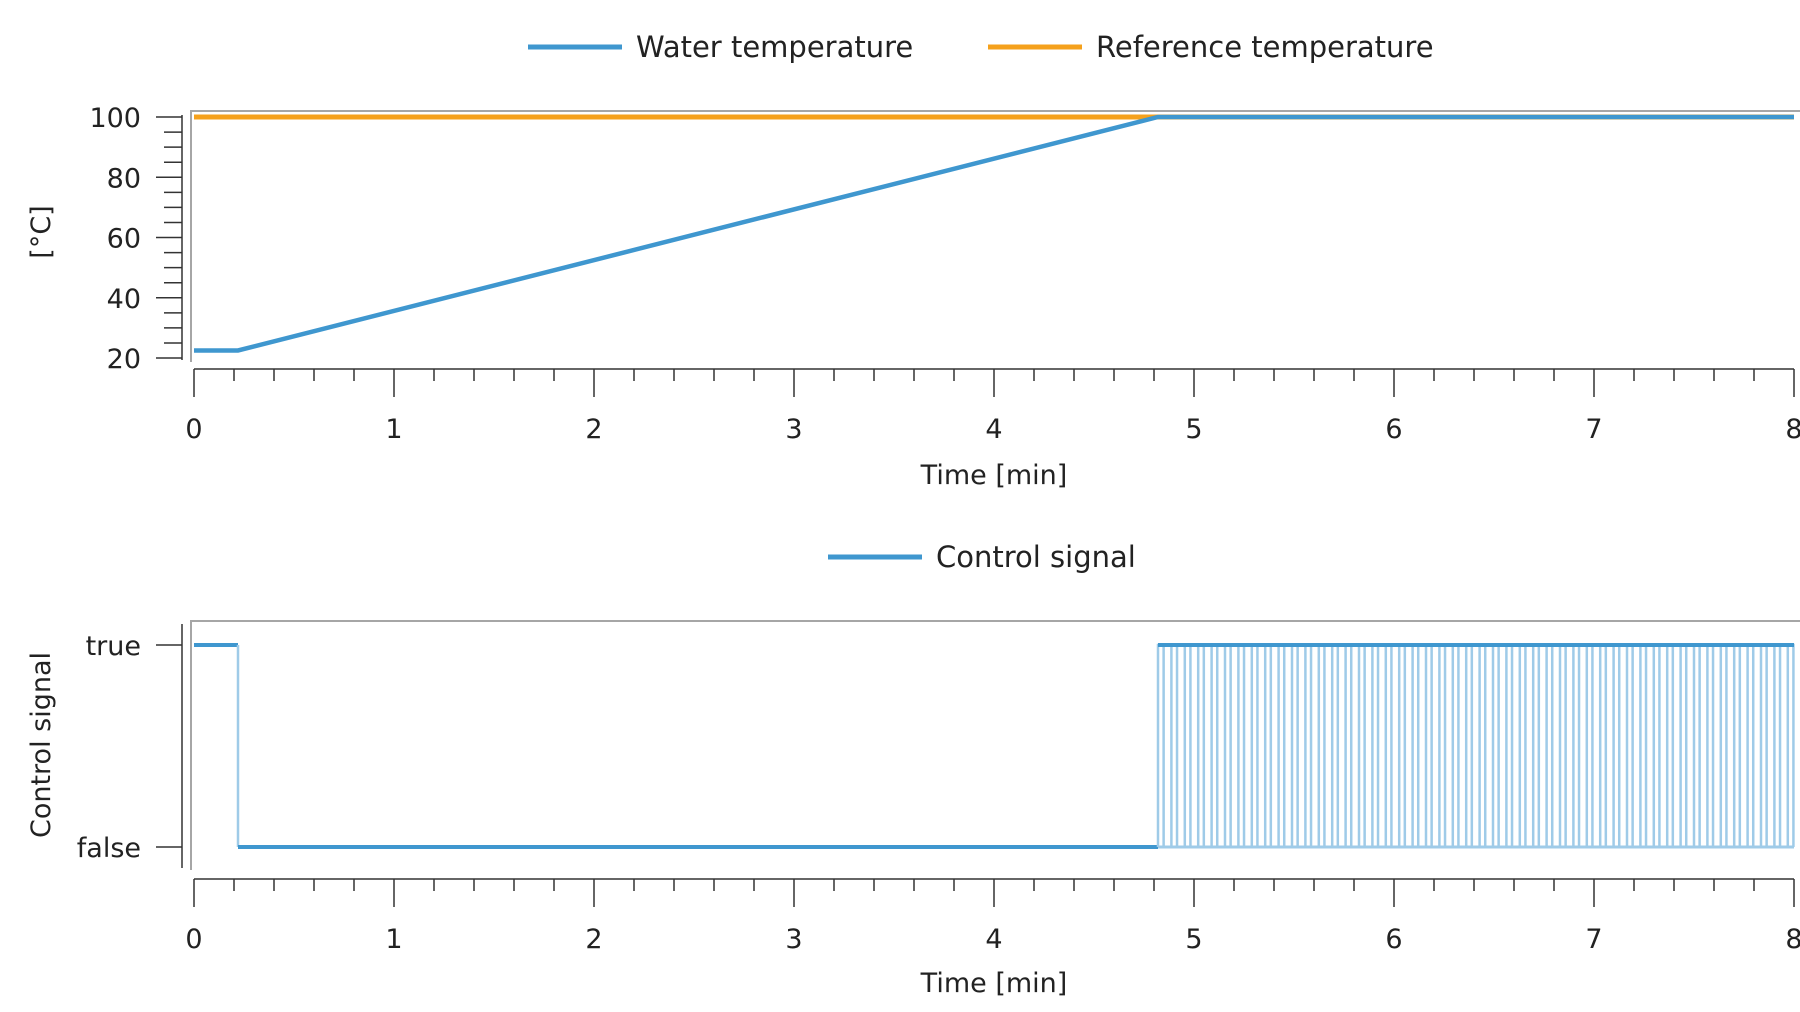 This screenshot has height=1012, width=1800. I want to click on control-signal-x-axis-title: Time [min], so click(994, 983).